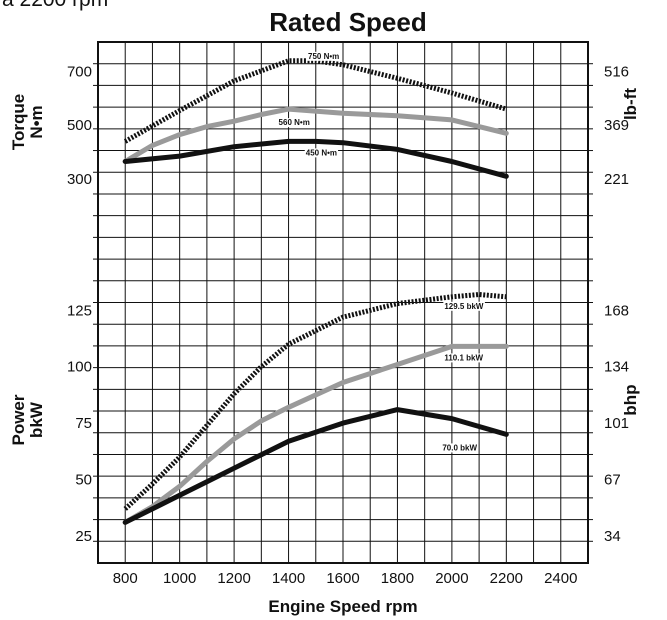 This screenshot has height=620, width=667. Describe the element at coordinates (616, 310) in the screenshot. I see `power-right-tick-label: 168` at that location.